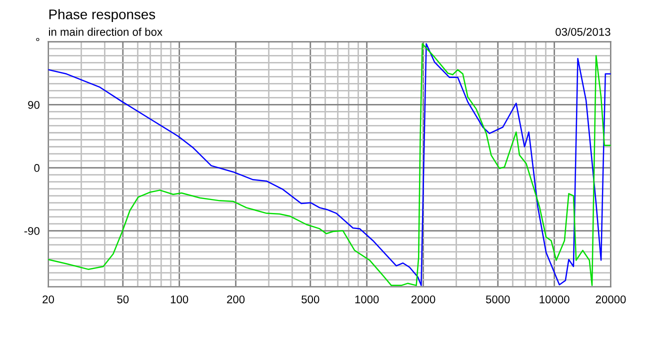 This screenshot has height=346, width=647. Describe the element at coordinates (311, 299) in the screenshot. I see `x-tick-label: 500` at that location.